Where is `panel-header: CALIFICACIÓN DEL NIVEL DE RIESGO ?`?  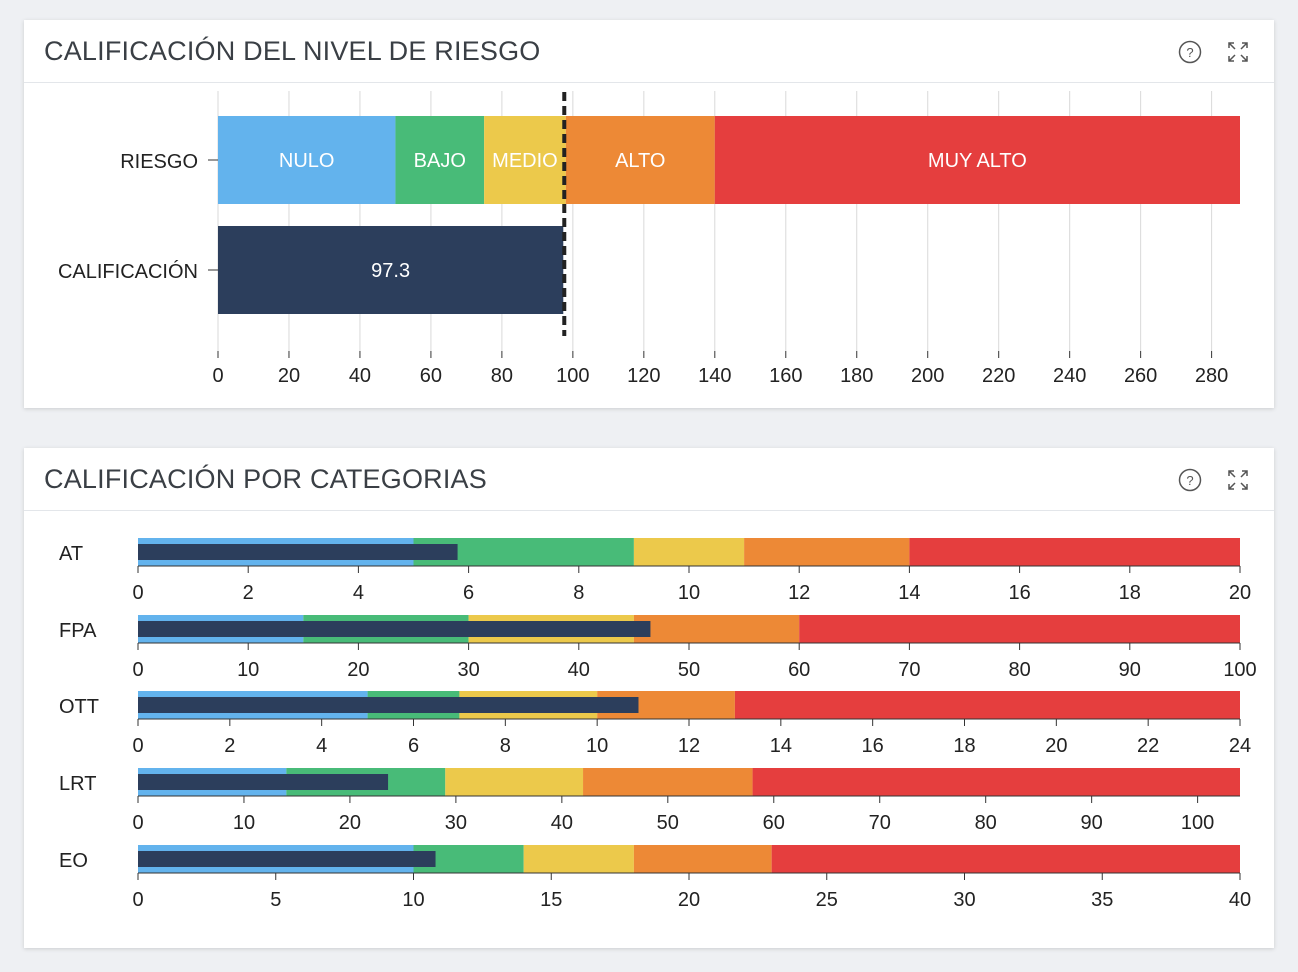 panel-header: CALIFICACIÓN DEL NIVEL DE RIESGO ? is located at coordinates (649, 51).